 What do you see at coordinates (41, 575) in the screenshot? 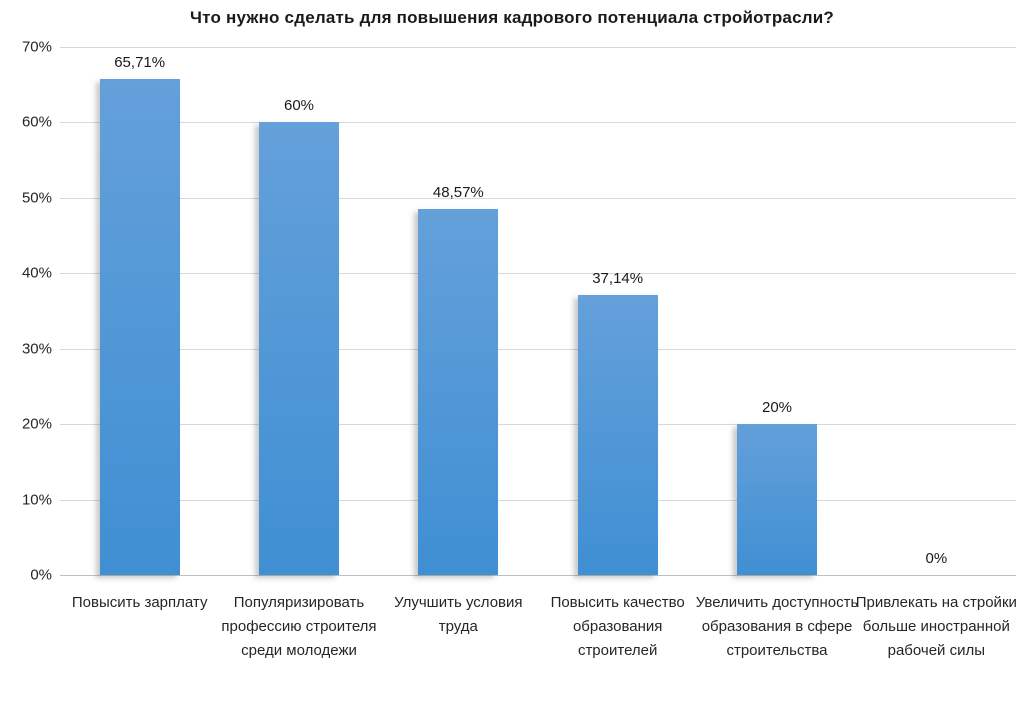
I see `y-tick-label: 0%` at bounding box center [41, 575].